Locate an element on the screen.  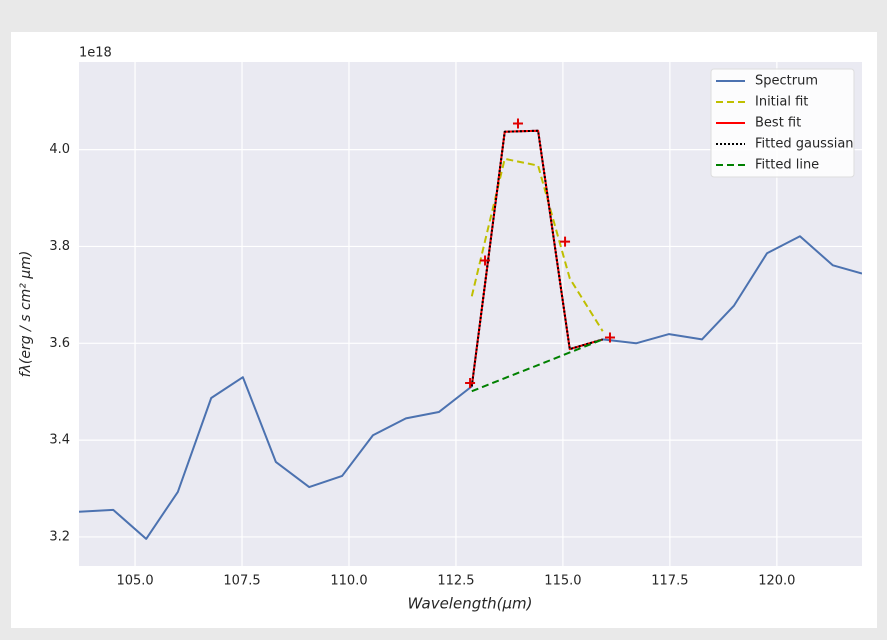
legend-label: Best fit is located at coordinates (778, 123).